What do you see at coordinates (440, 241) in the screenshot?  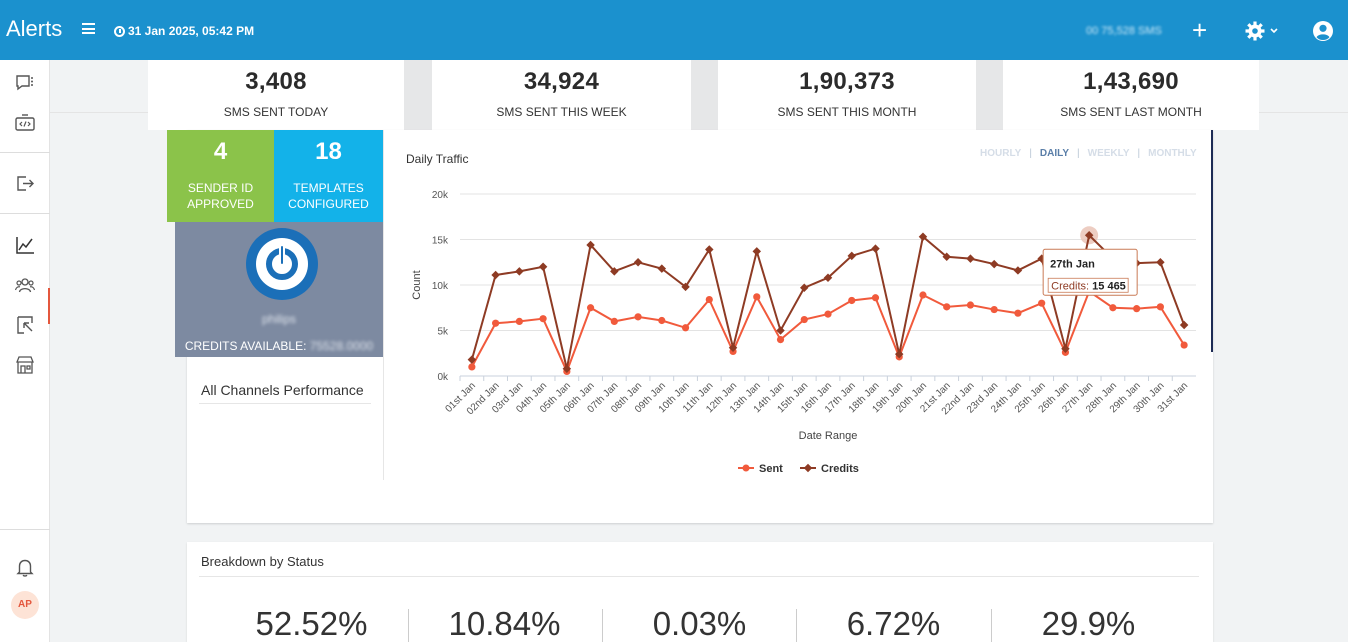 I see `y-tick-label: 15k` at bounding box center [440, 241].